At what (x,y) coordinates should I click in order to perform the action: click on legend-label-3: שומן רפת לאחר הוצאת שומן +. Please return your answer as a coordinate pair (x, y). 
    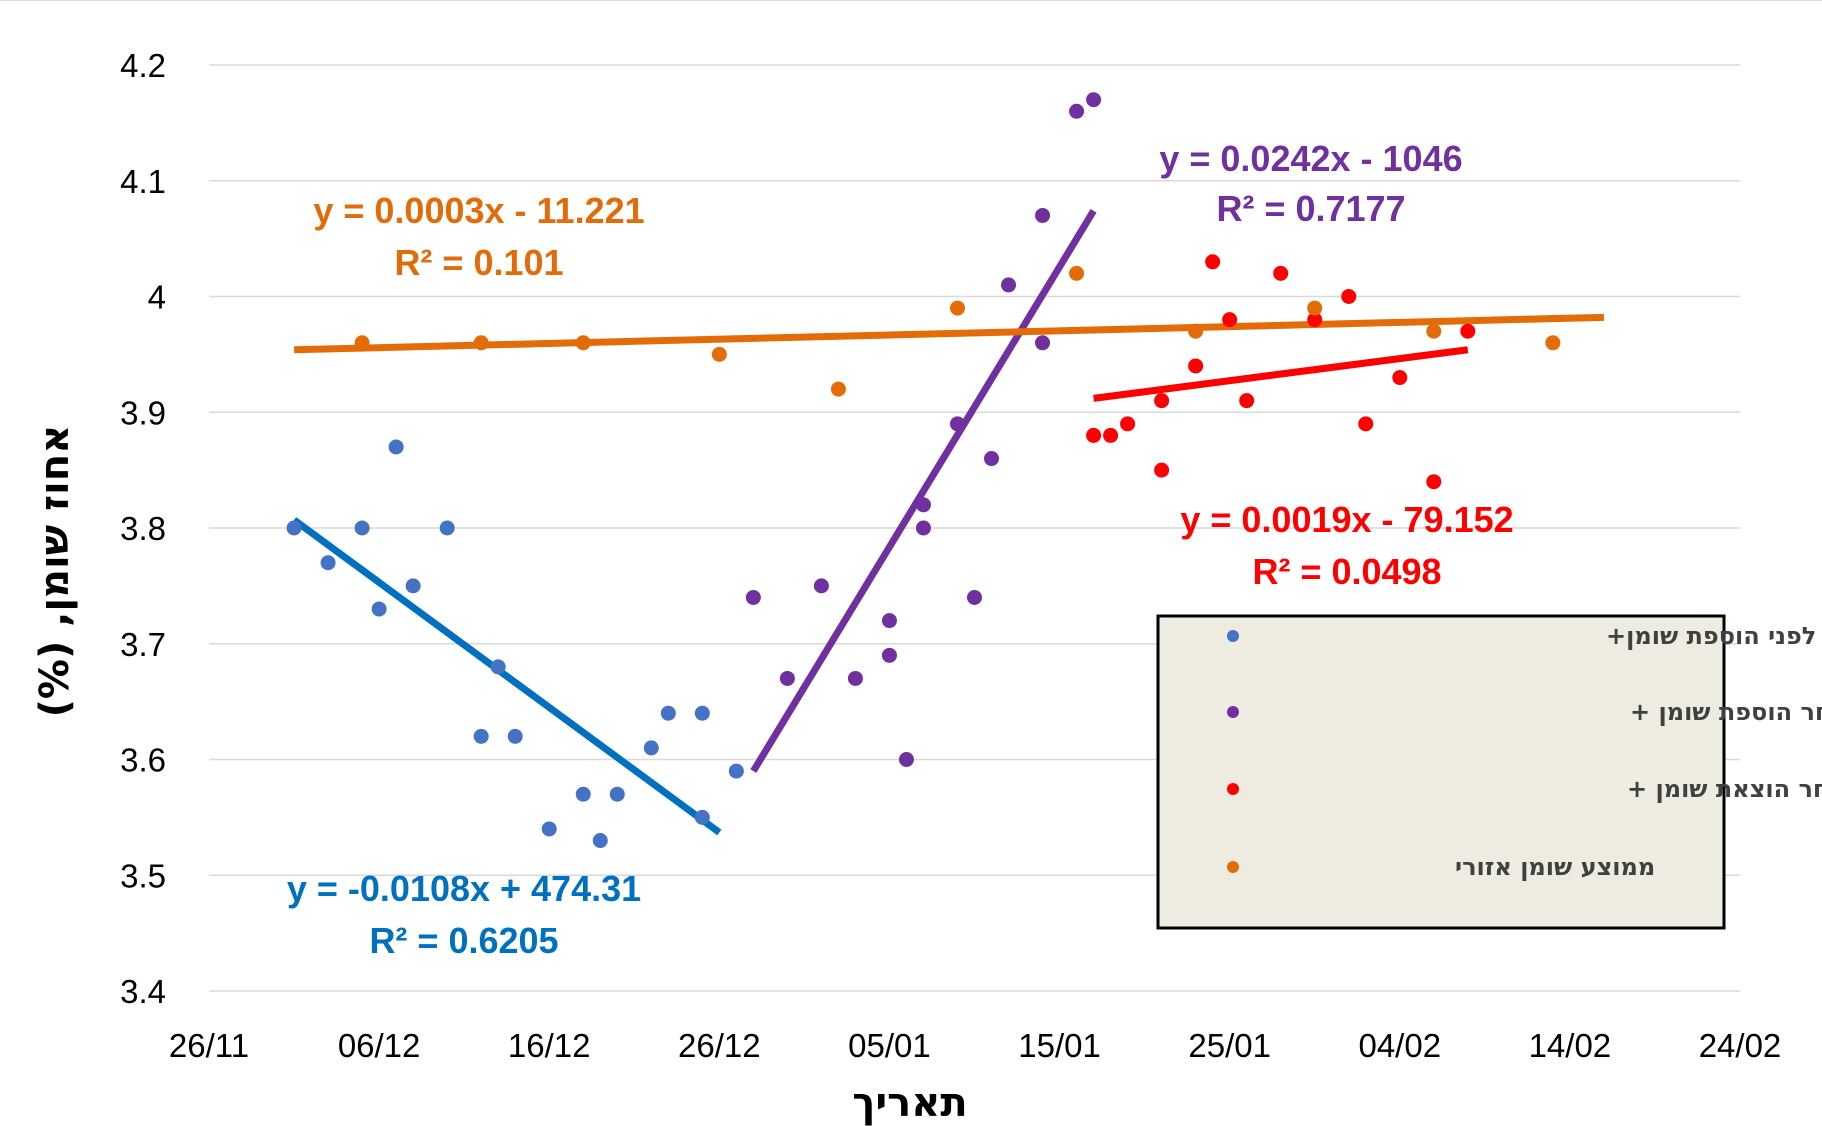
    Looking at the image, I should click on (1724, 789).